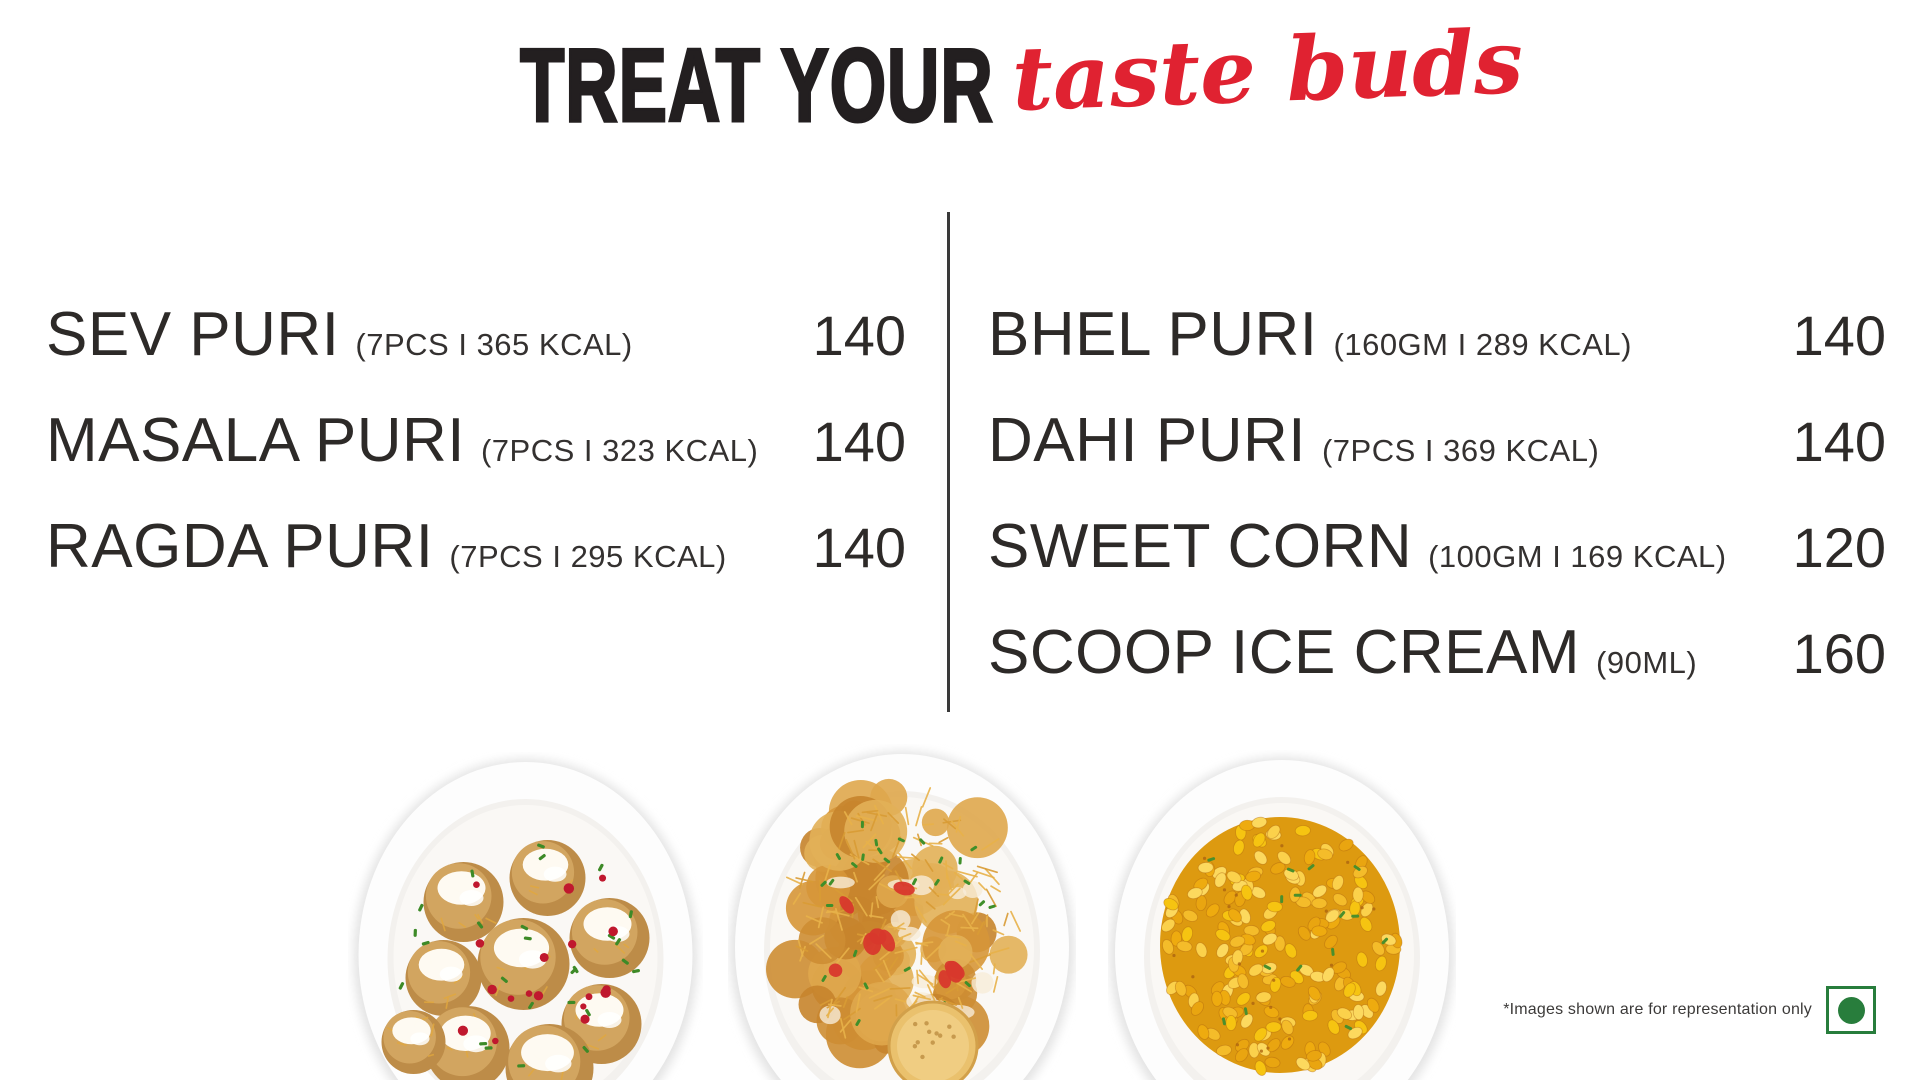 The height and width of the screenshot is (1080, 1920). I want to click on bhel-puri-photo, so click(902, 915).